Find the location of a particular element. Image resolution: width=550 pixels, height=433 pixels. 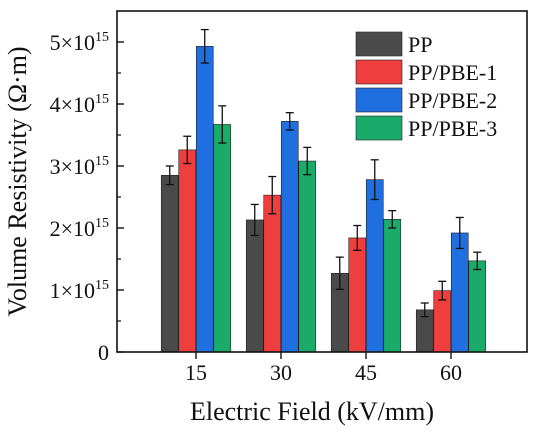

y-tick-label: 2×10¹⁵ is located at coordinates (79, 228).